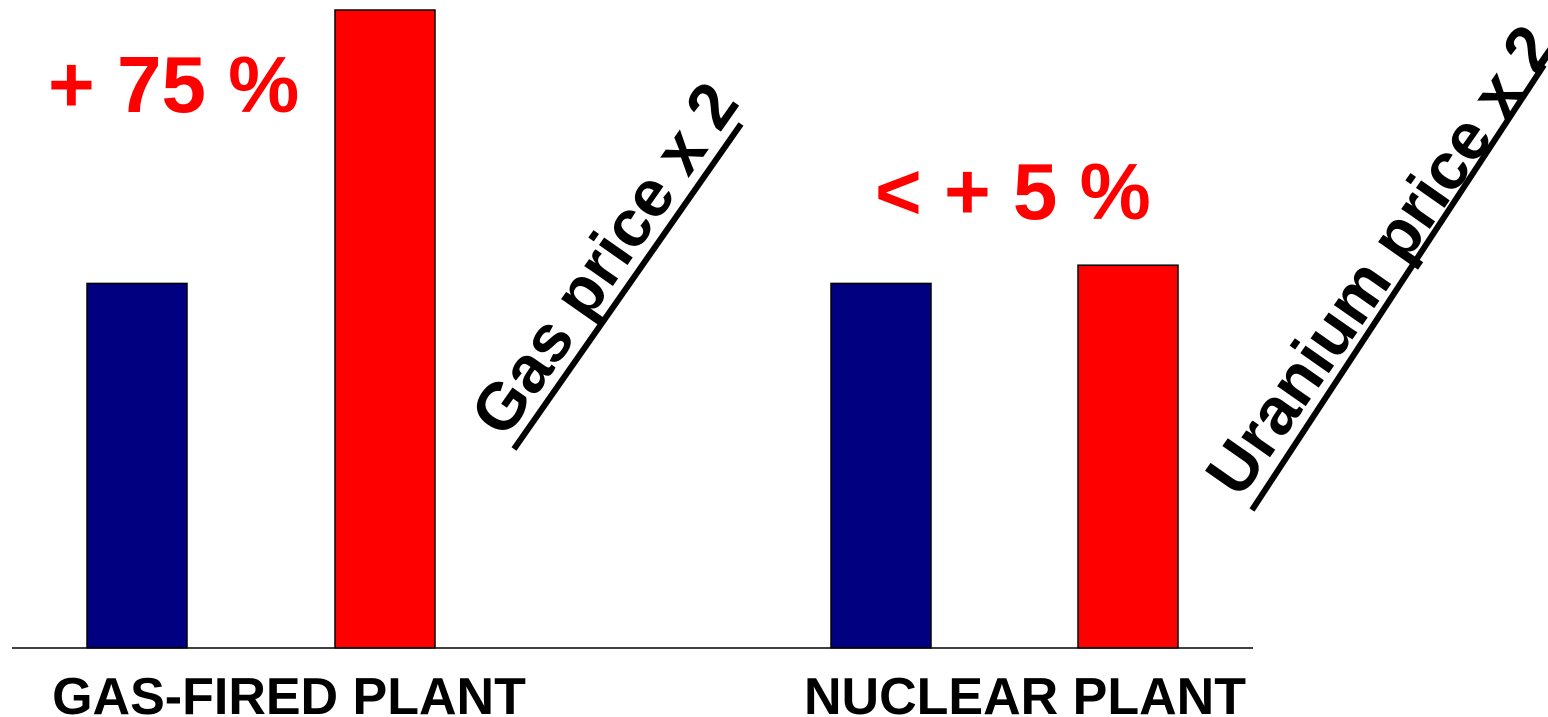  I want to click on note-uranium-price-underline, so click(1398, 287).